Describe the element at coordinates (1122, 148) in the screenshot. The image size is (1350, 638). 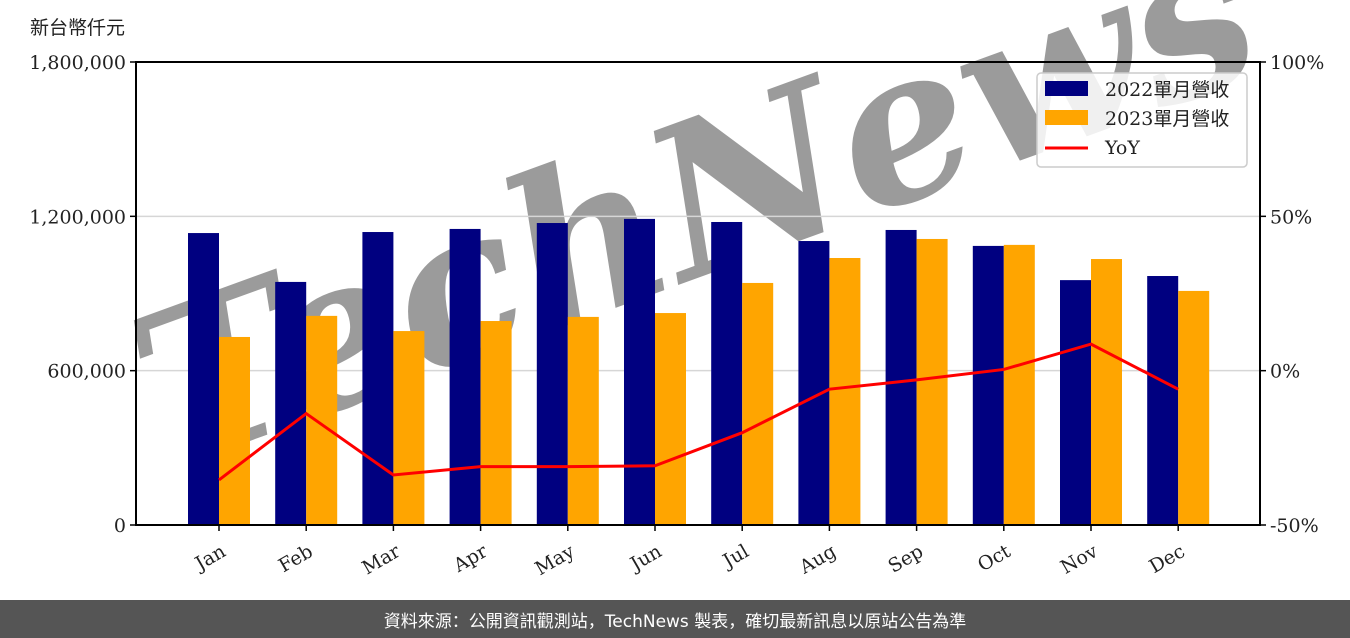
I see `legend-label: YoY` at that location.